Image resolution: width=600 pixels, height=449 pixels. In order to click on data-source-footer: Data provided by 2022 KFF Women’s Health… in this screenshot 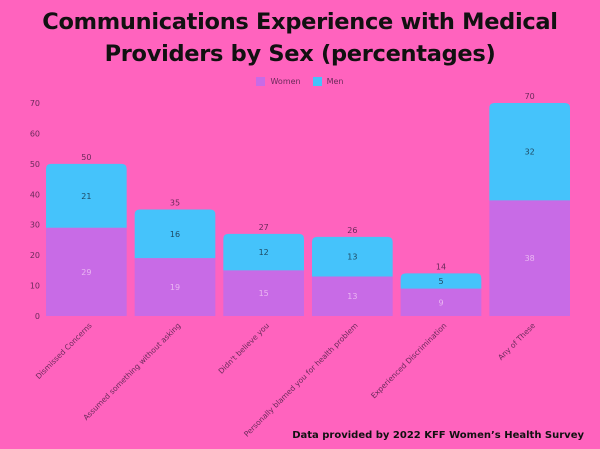, I will do `click(438, 435)`.